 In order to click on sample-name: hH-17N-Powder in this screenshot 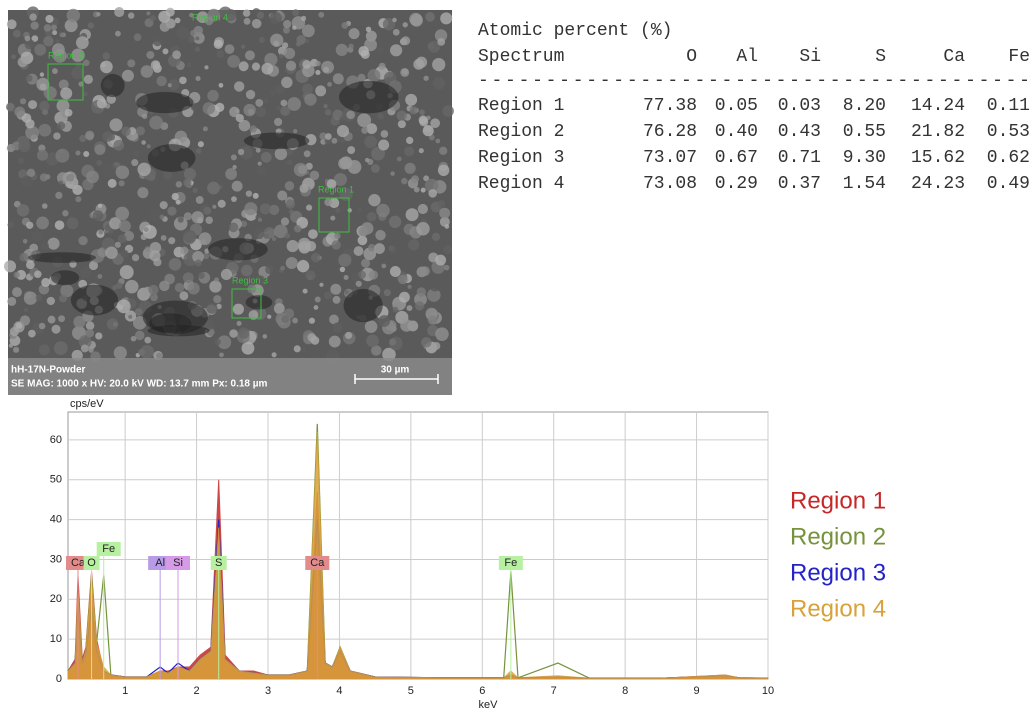, I will do `click(48, 370)`.